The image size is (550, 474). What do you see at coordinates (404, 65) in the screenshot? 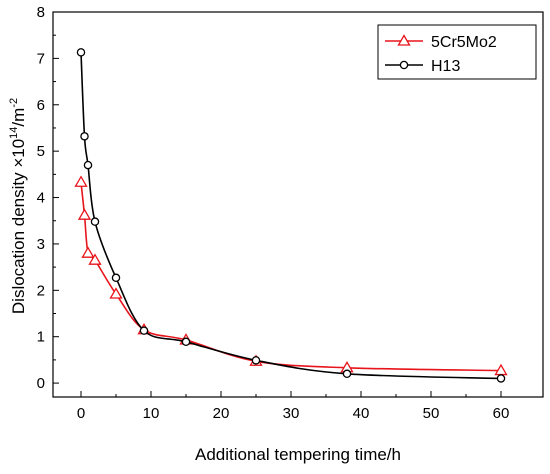
I see `legend-marker-h13` at bounding box center [404, 65].